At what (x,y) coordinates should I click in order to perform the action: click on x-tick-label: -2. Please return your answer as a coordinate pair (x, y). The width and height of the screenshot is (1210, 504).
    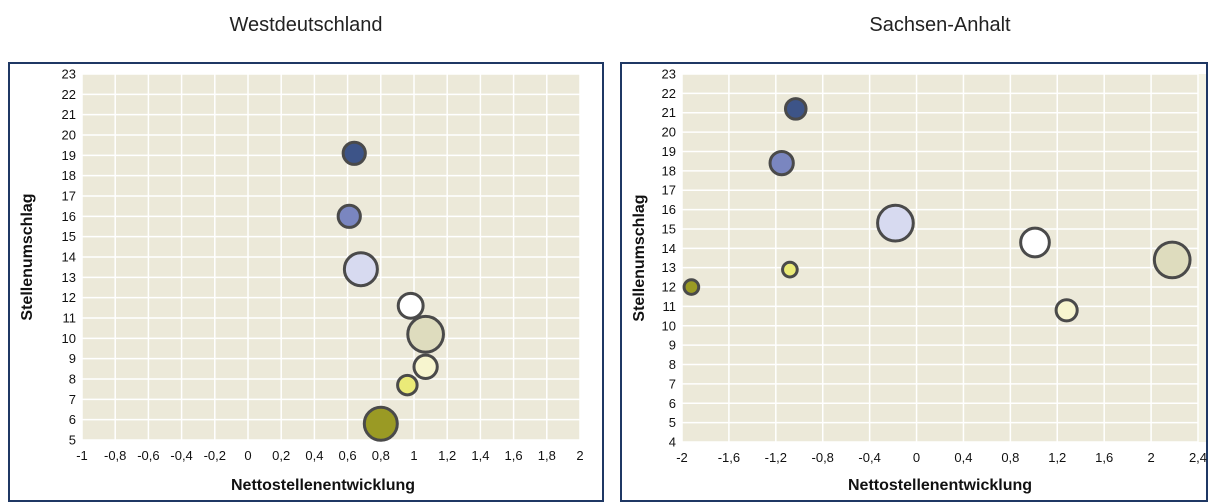
    Looking at the image, I should click on (682, 457).